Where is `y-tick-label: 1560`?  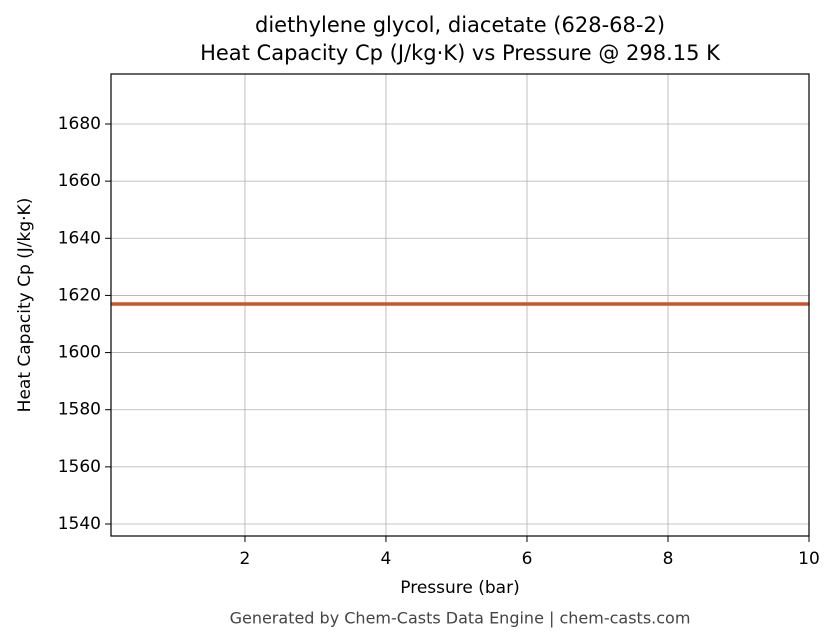
y-tick-label: 1560 is located at coordinates (79, 467).